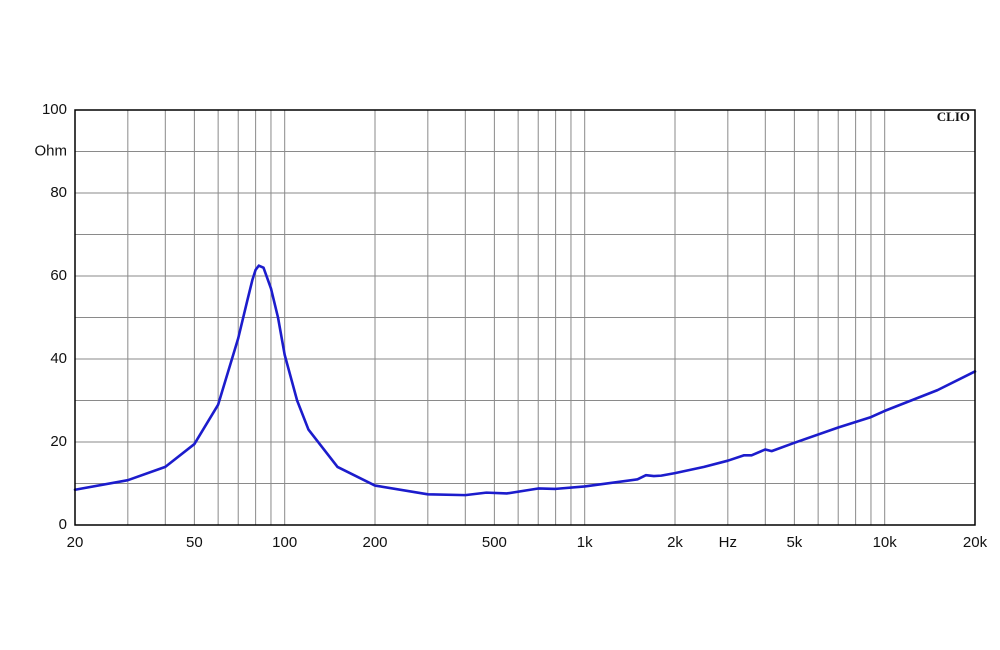 Image resolution: width=1000 pixels, height=650 pixels. Describe the element at coordinates (50, 150) in the screenshot. I see `y-axis-label: Ohm` at that location.